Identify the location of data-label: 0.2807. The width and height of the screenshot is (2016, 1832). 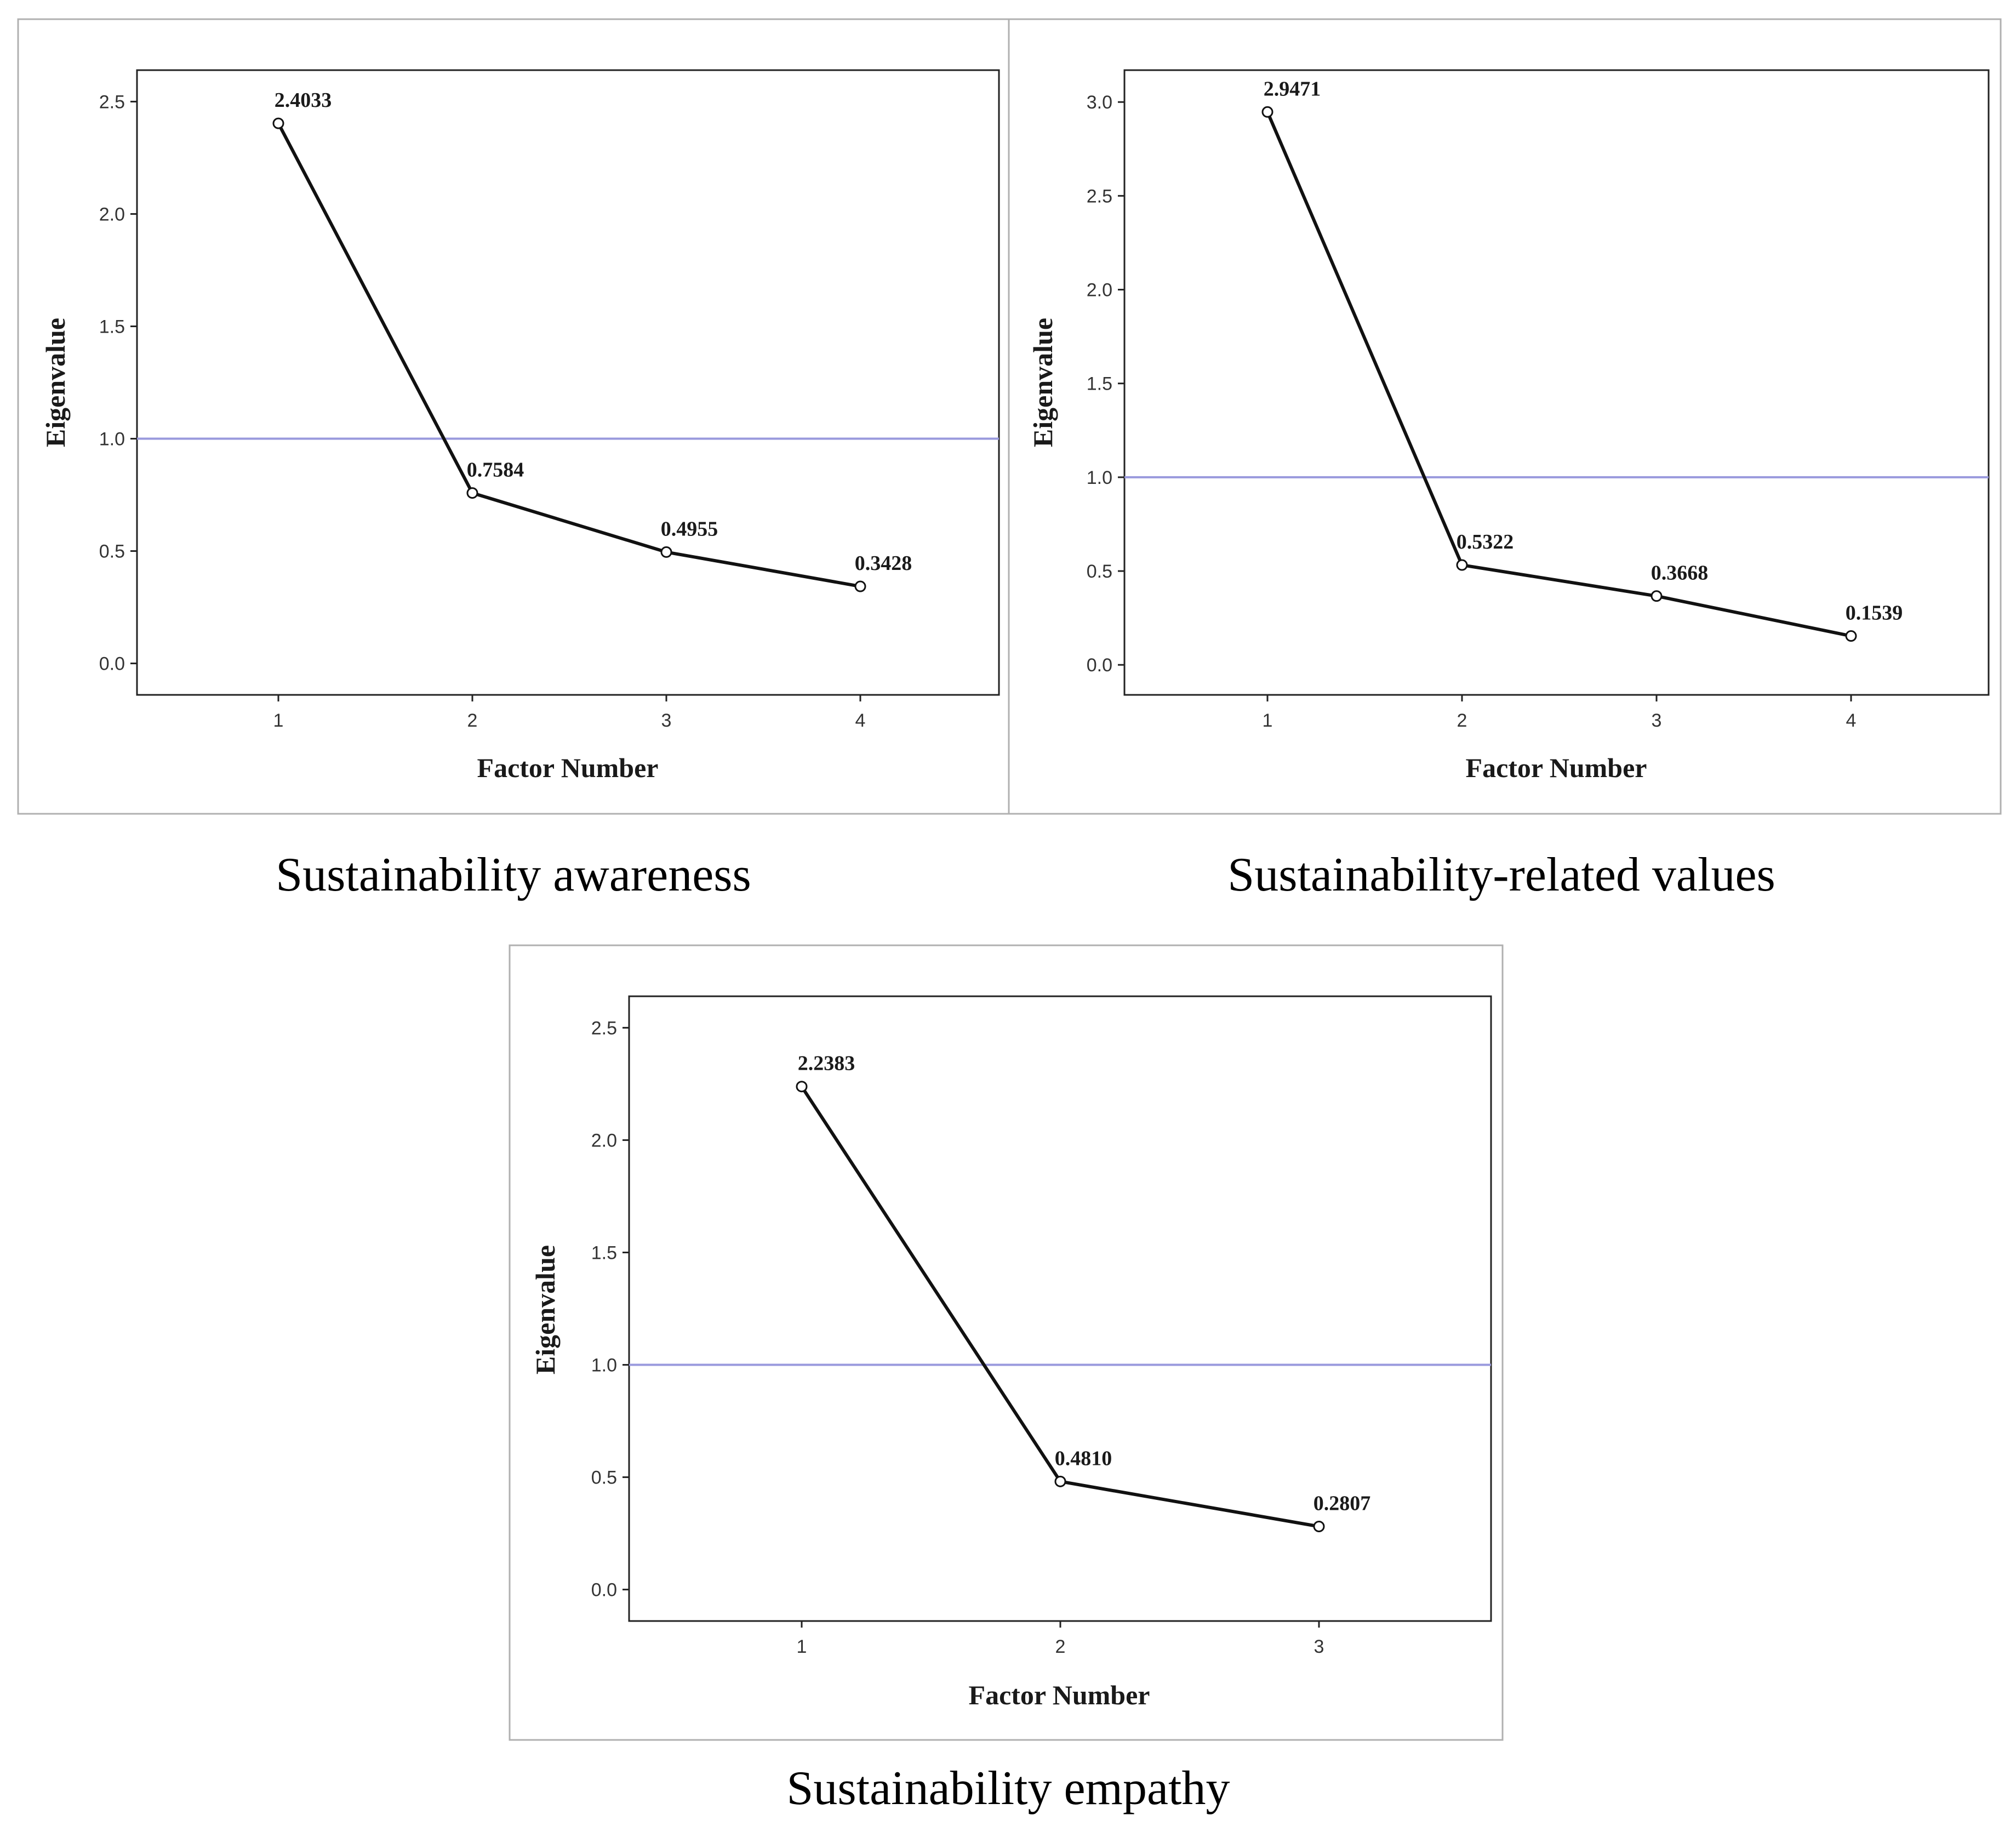
(1342, 1503).